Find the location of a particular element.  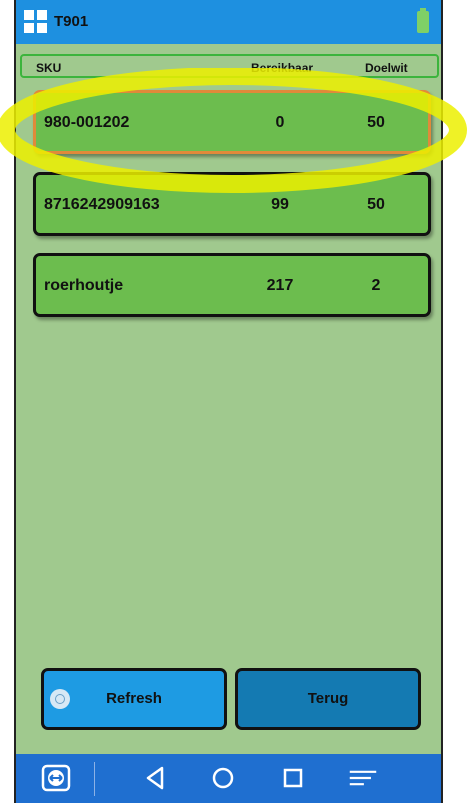

row-sku: 980-001202 is located at coordinates (87, 122).